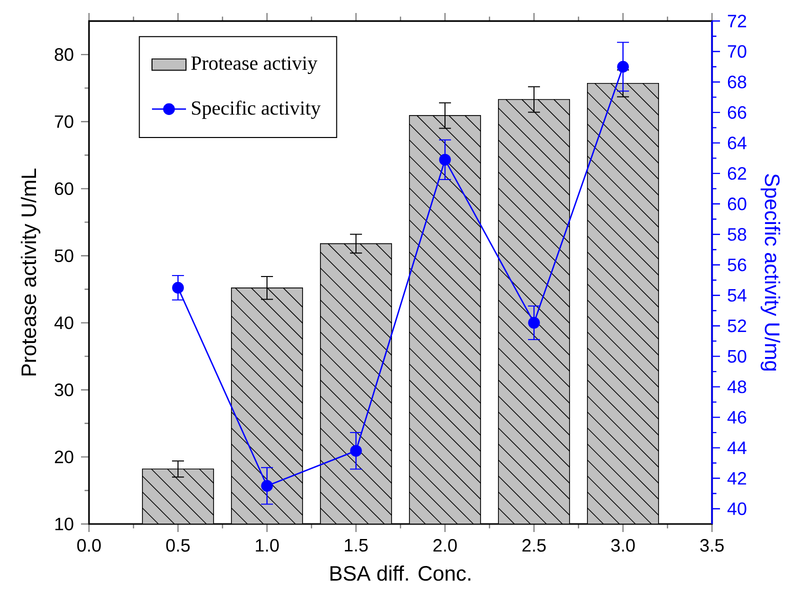  Describe the element at coordinates (737, 173) in the screenshot. I see `y2-tick-label: 62` at that location.